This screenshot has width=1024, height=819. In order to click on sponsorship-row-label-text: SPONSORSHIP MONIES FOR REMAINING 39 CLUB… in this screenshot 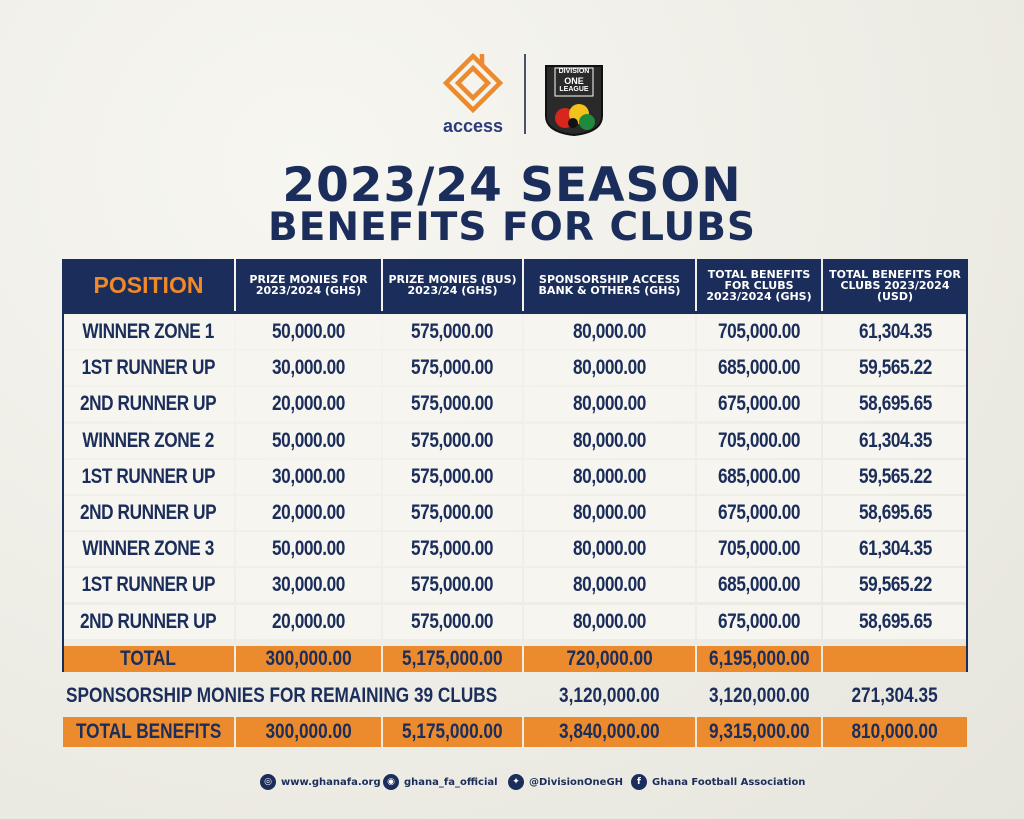, I will do `click(282, 695)`.